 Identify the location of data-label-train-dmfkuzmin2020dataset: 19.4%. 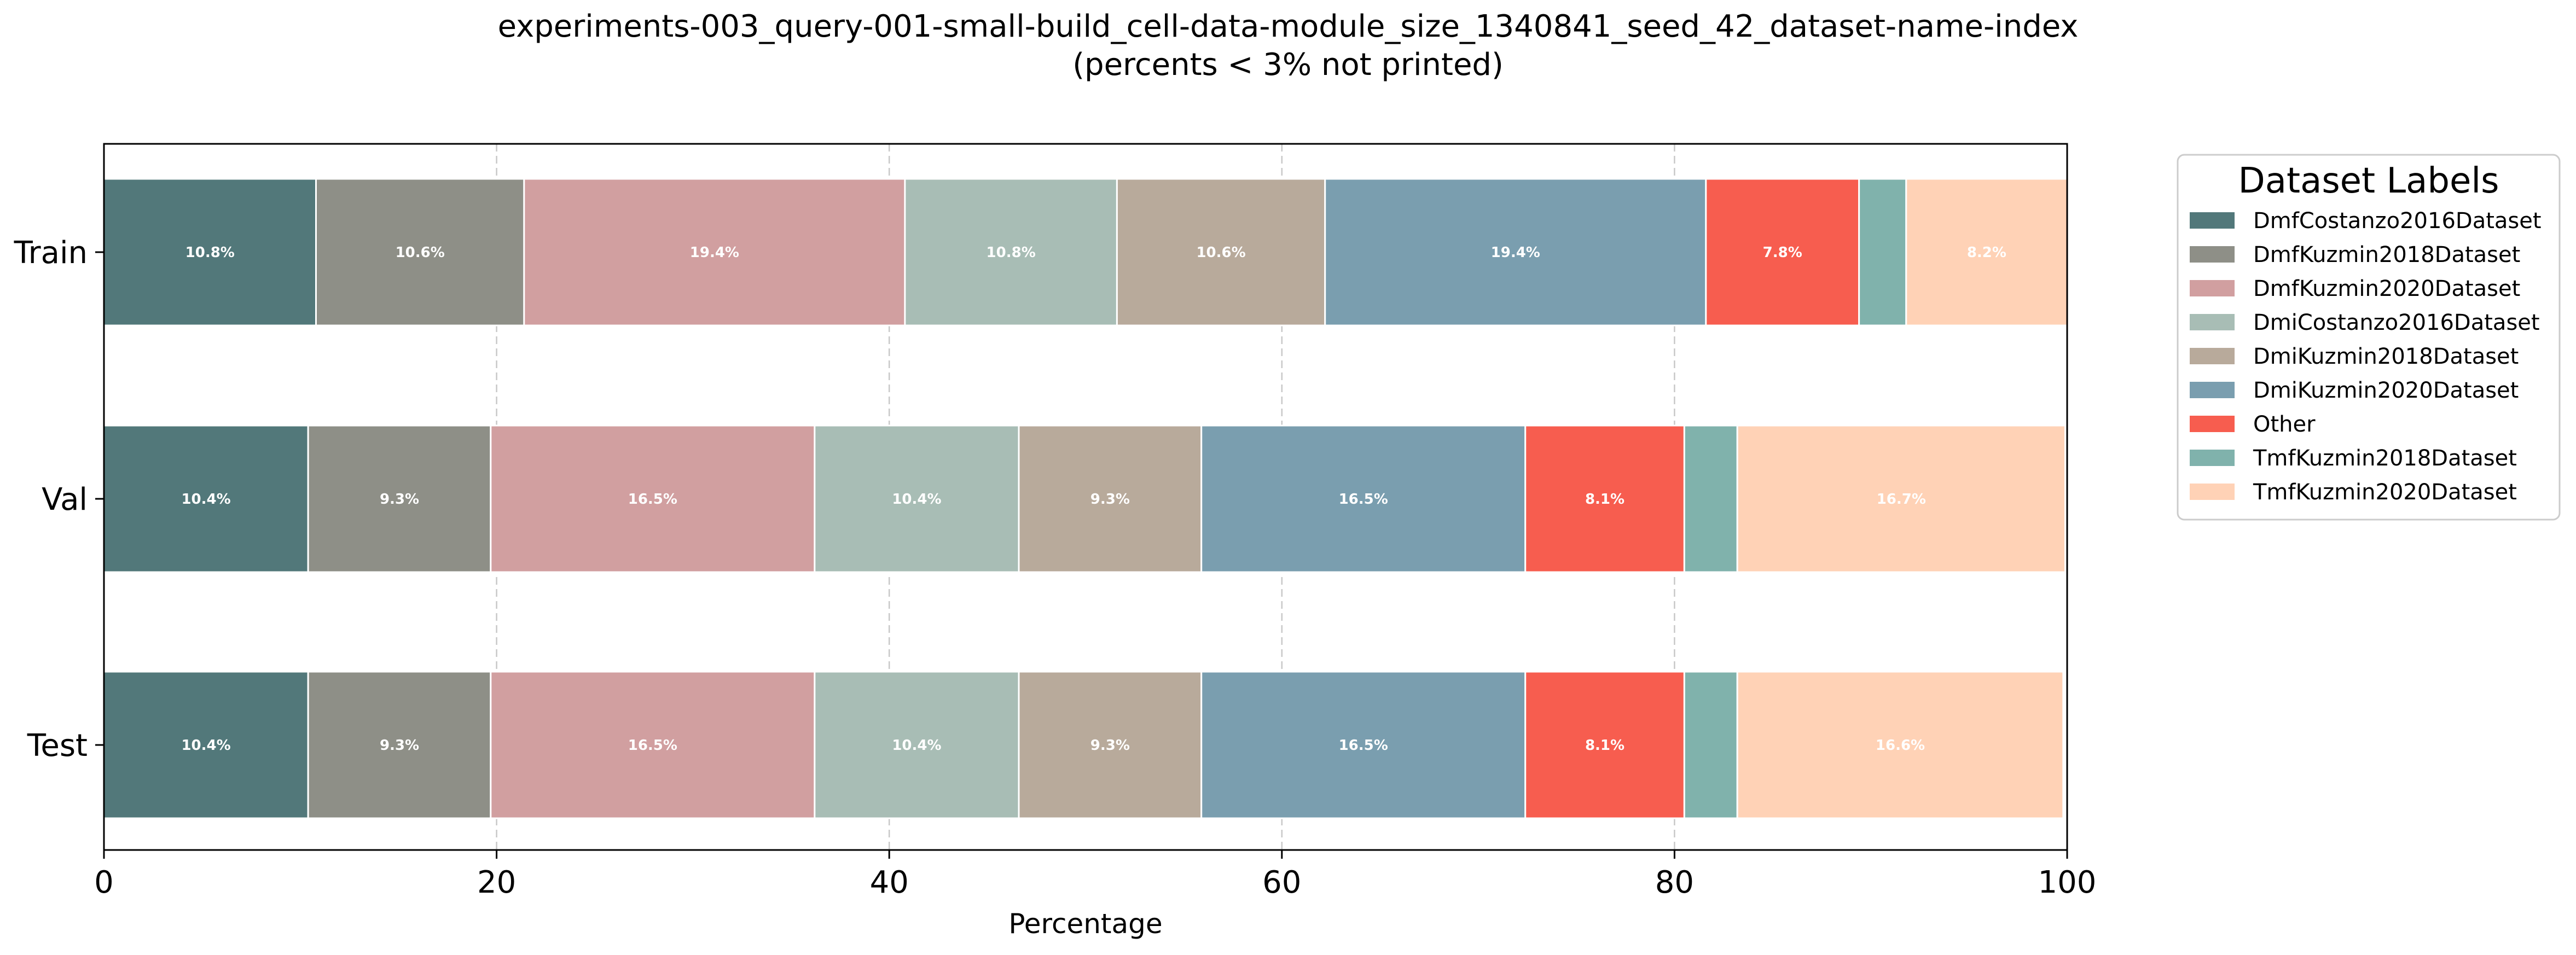
(715, 253).